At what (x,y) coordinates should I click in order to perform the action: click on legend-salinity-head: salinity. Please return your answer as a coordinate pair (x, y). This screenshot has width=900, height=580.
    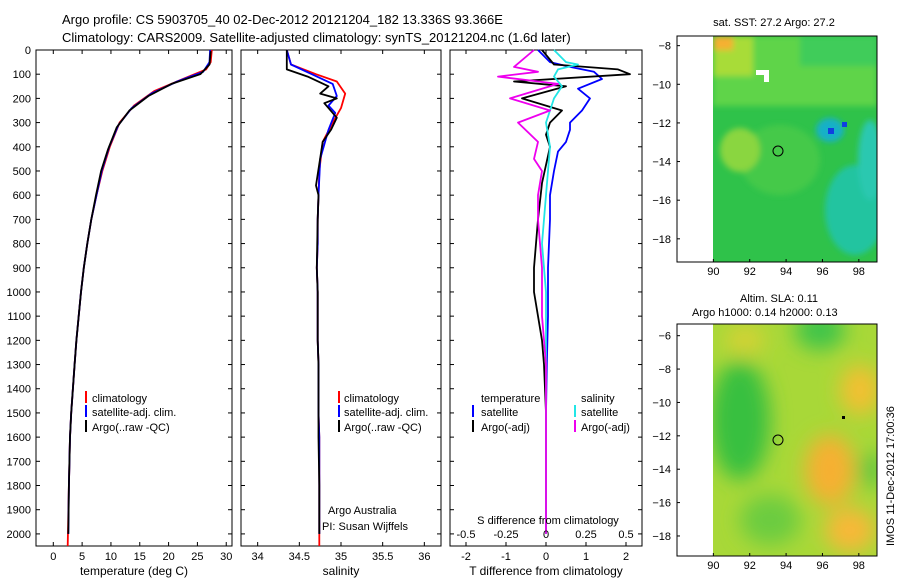
    Looking at the image, I should click on (598, 399).